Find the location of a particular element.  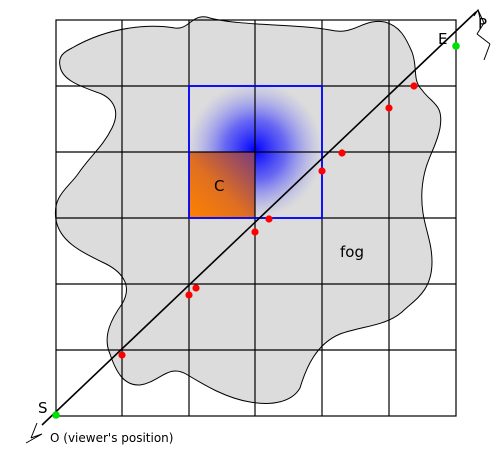

viewer-eye-icon is located at coordinates (34, 433).